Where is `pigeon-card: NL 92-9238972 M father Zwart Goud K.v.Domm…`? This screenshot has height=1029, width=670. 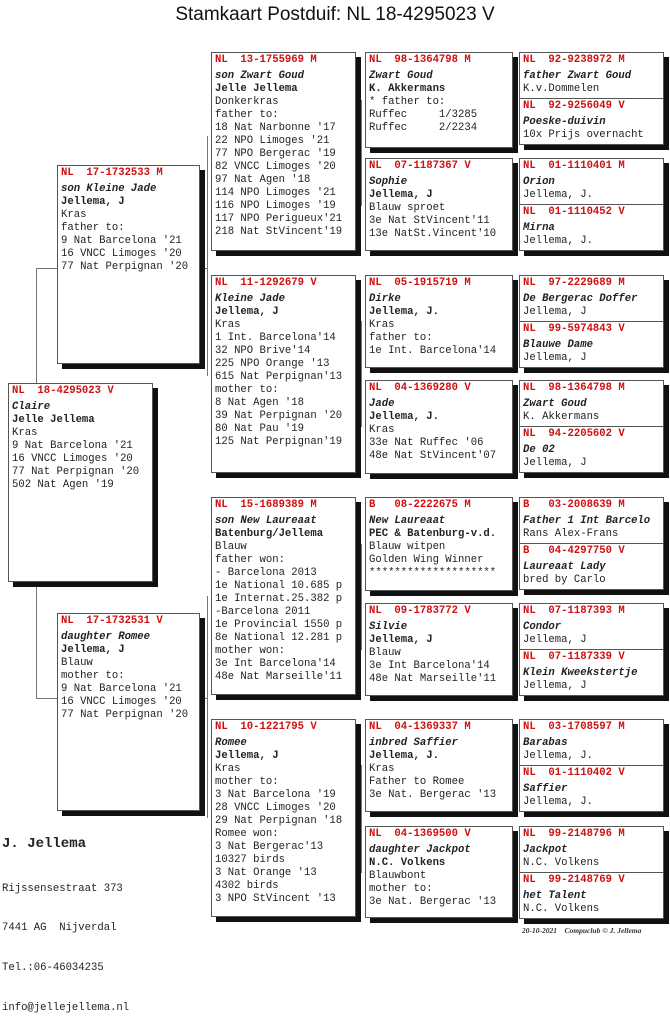 pigeon-card: NL 92-9238972 M father Zwart Goud K.v.Domm… is located at coordinates (591, 75).